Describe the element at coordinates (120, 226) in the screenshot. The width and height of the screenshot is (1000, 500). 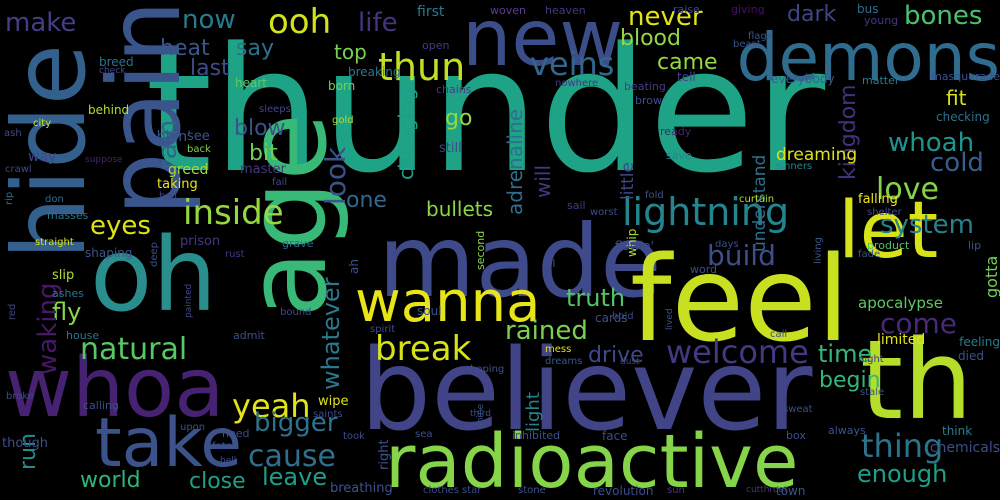
I see `word-eyes: eyes` at that location.